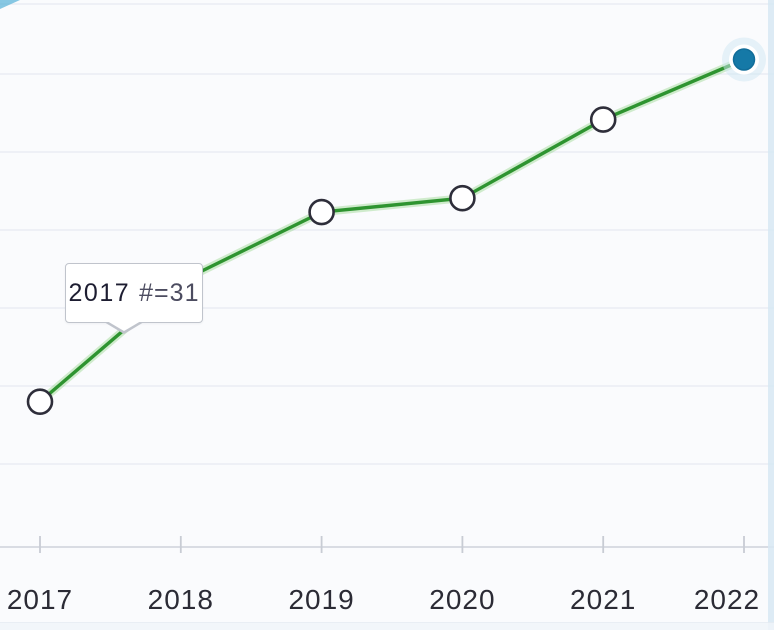 The width and height of the screenshot is (774, 630). I want to click on frame-edge-artifact-right, so click(771, 315).